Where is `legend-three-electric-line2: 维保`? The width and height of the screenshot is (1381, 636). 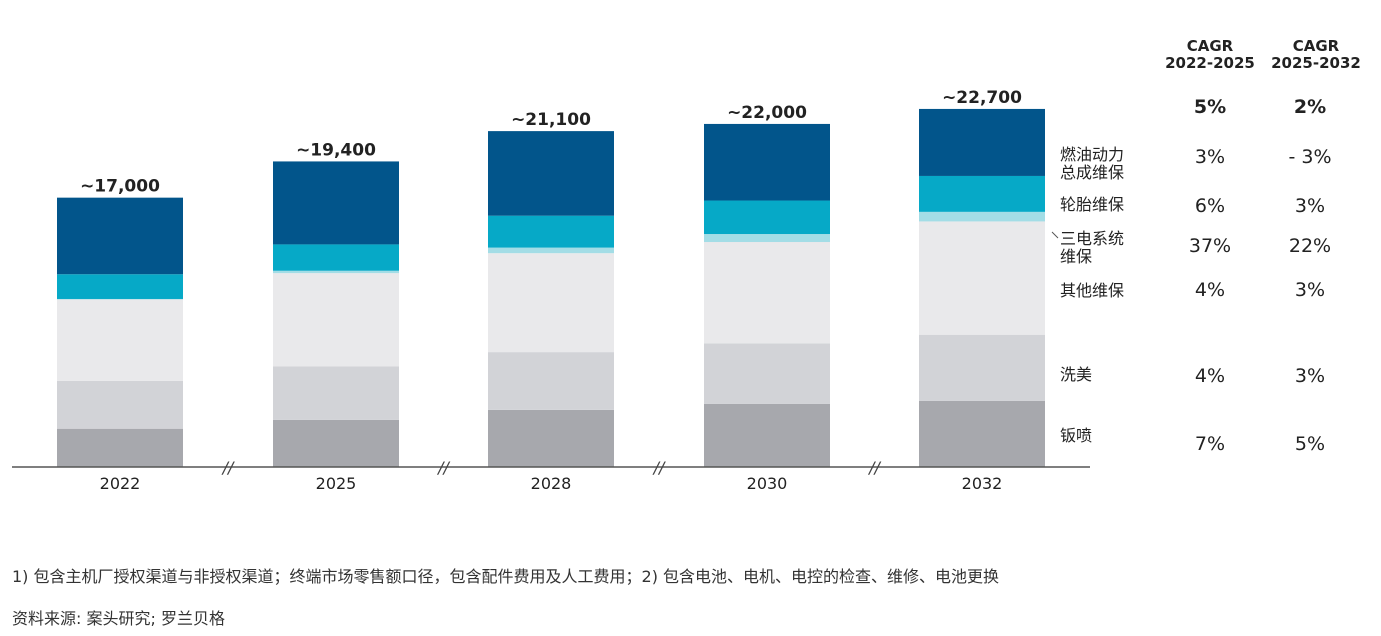 legend-three-electric-line2: 维保 is located at coordinates (1076, 256).